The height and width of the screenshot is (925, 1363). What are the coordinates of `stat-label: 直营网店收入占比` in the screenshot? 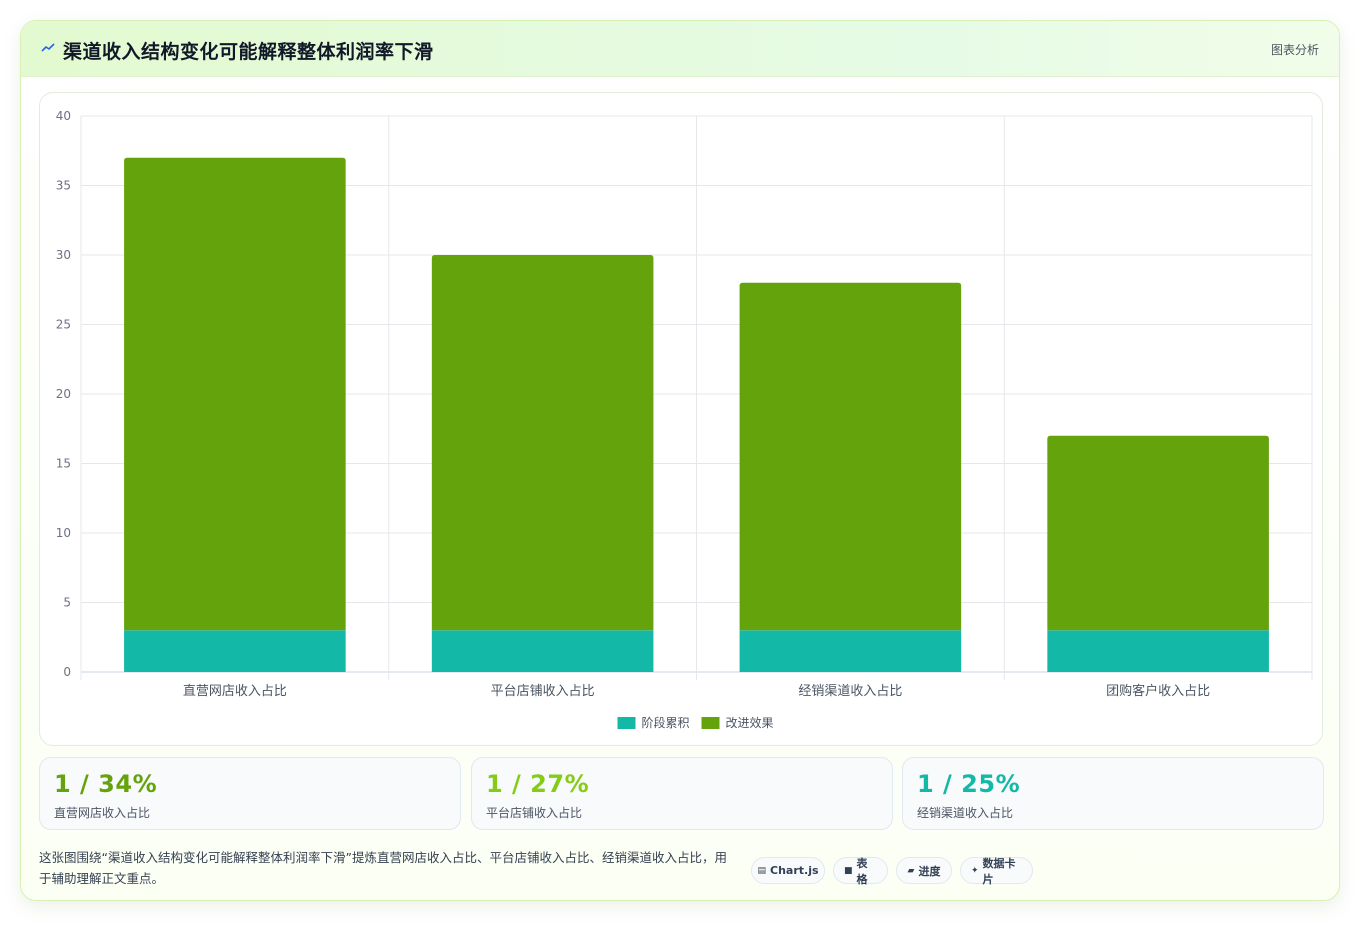 It's located at (102, 813).